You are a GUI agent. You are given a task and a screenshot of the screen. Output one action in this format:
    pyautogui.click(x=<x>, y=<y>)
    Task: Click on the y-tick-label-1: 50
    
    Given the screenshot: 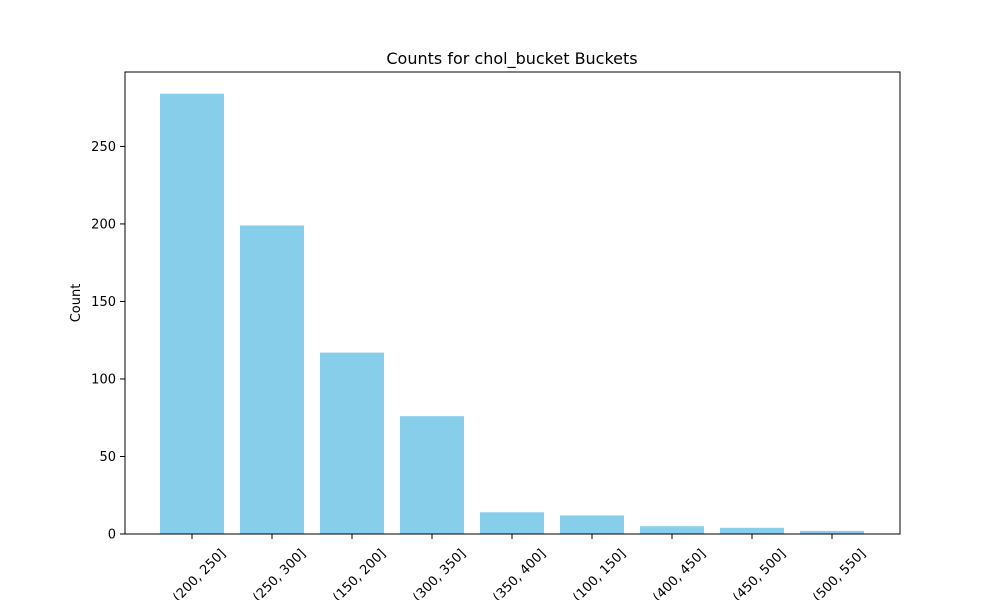 What is the action you would take?
    pyautogui.click(x=107, y=457)
    